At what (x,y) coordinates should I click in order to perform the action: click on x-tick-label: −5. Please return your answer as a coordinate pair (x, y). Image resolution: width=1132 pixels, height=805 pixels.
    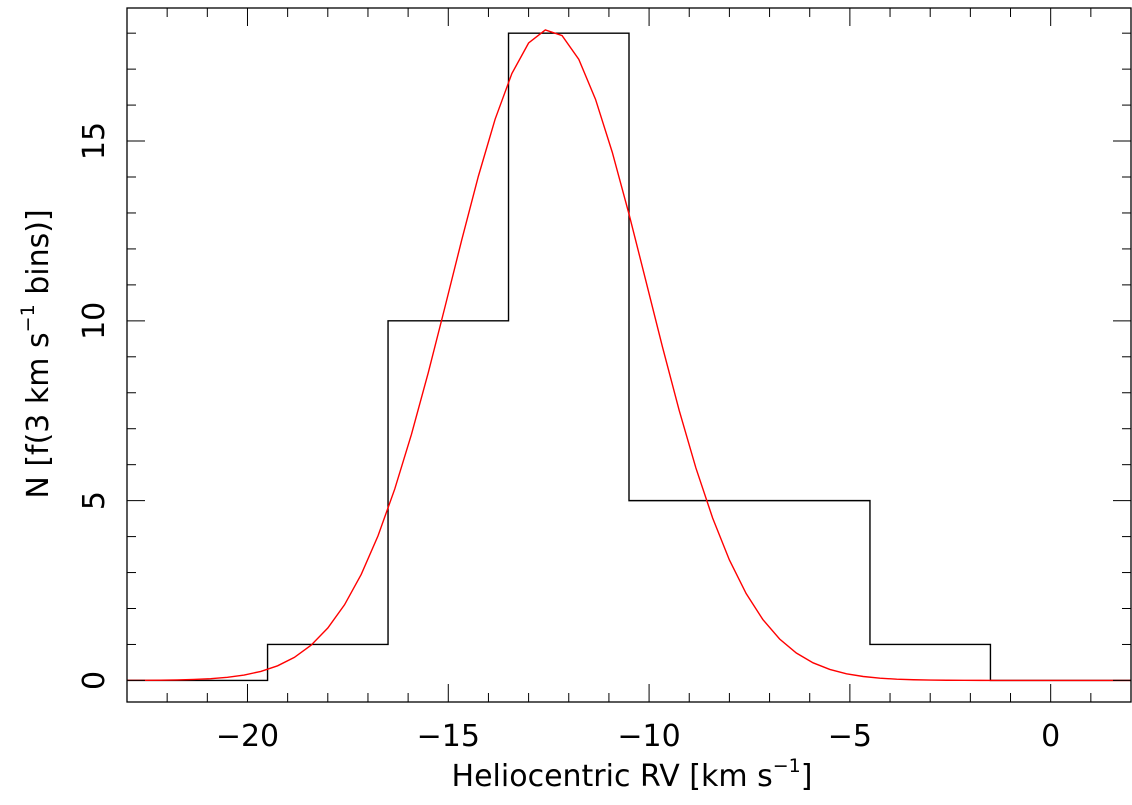
    Looking at the image, I should click on (850, 736).